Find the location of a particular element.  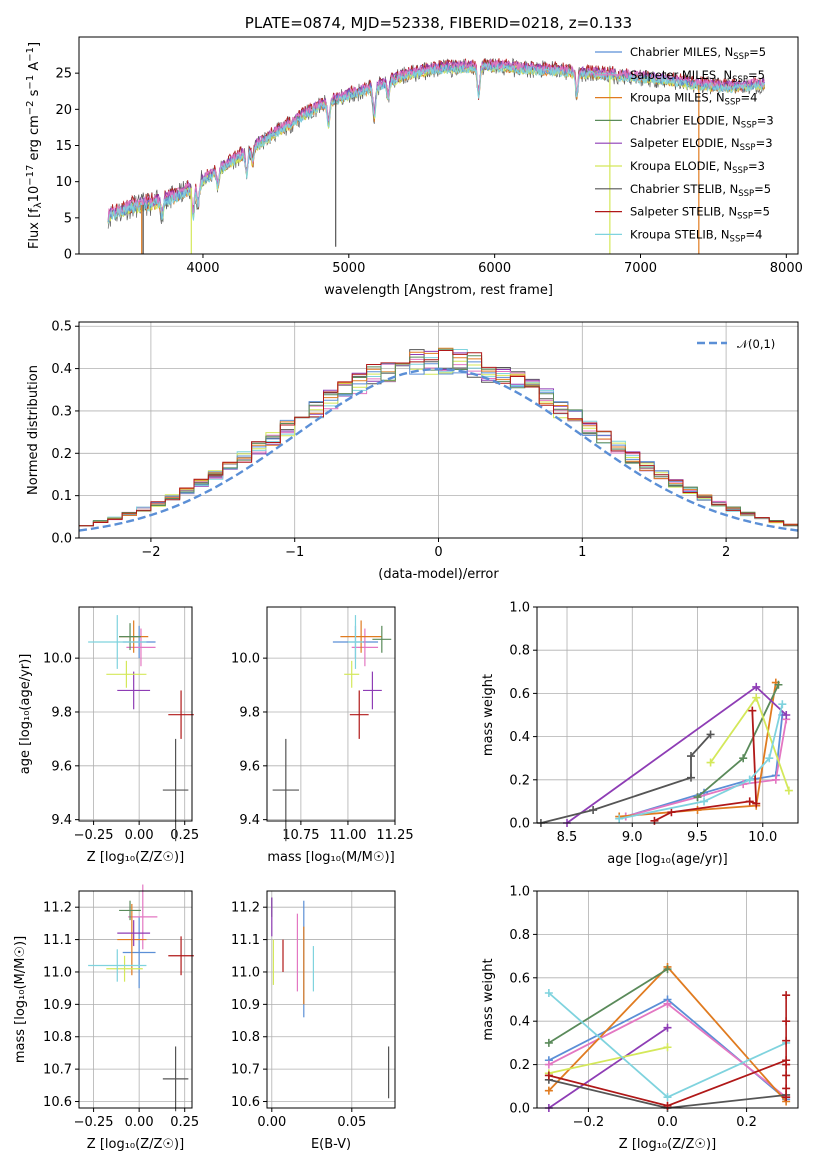

x-tick-label: 0.2 is located at coordinates (746, 1122).